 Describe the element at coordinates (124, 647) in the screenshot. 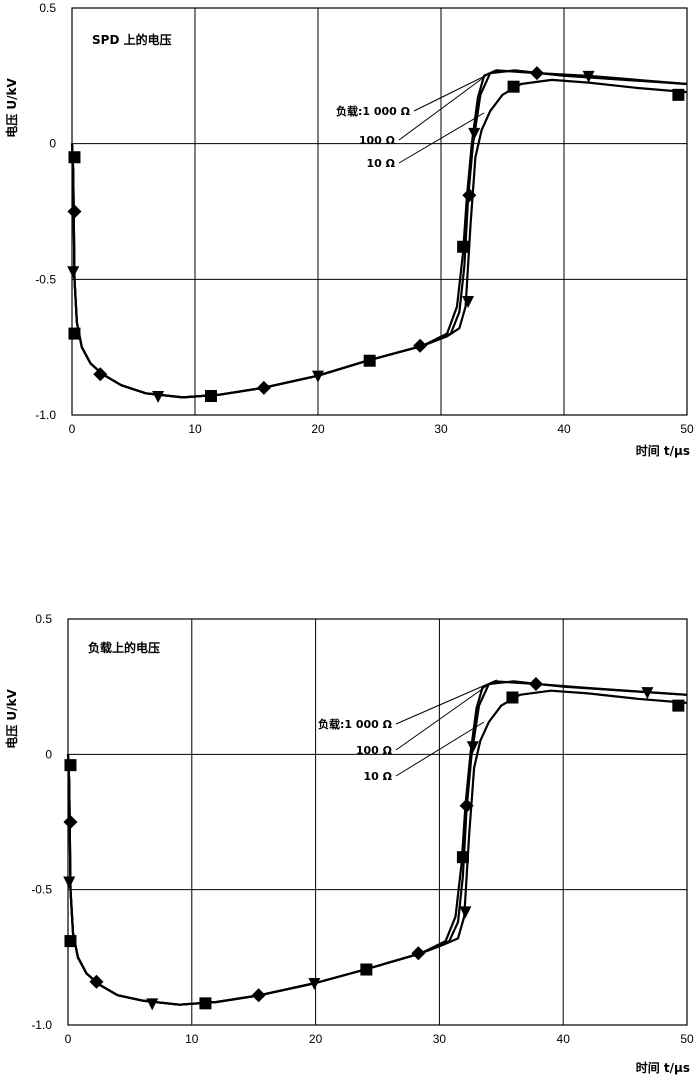

I see `panel-title: 负载上的电压` at that location.